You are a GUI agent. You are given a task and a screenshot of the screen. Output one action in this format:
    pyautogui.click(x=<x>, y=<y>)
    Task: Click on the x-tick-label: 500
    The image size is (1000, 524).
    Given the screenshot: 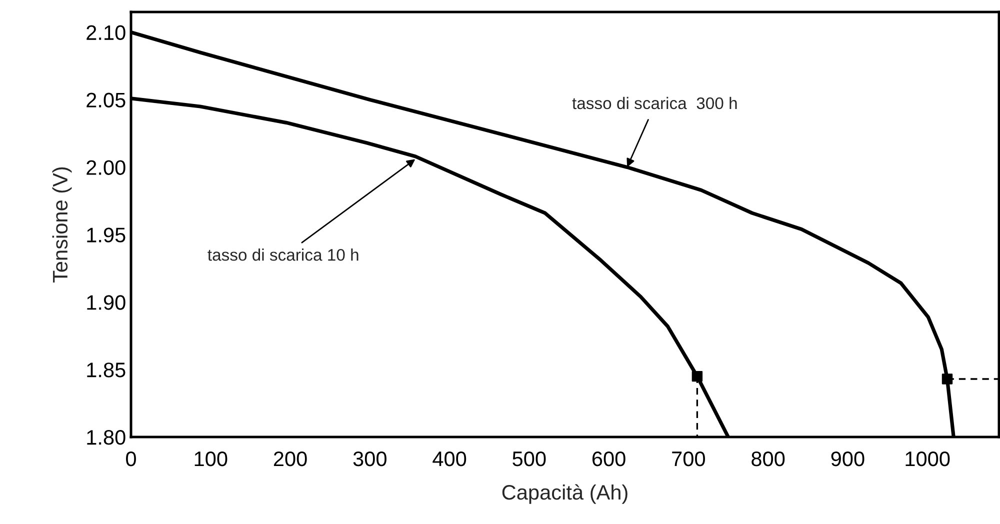 What is the action you would take?
    pyautogui.click(x=529, y=458)
    